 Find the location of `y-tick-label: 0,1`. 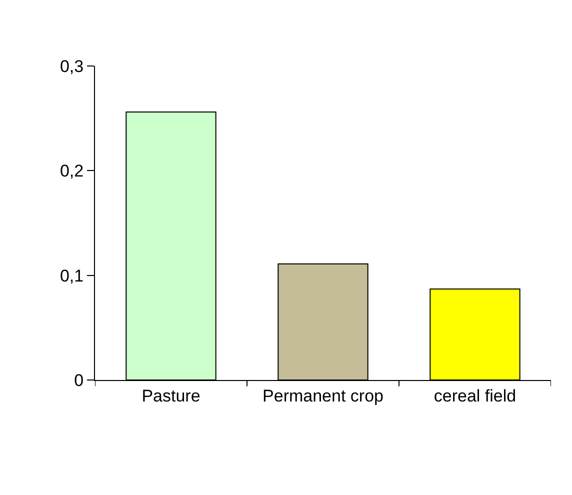

y-tick-label: 0,1 is located at coordinates (72, 276).